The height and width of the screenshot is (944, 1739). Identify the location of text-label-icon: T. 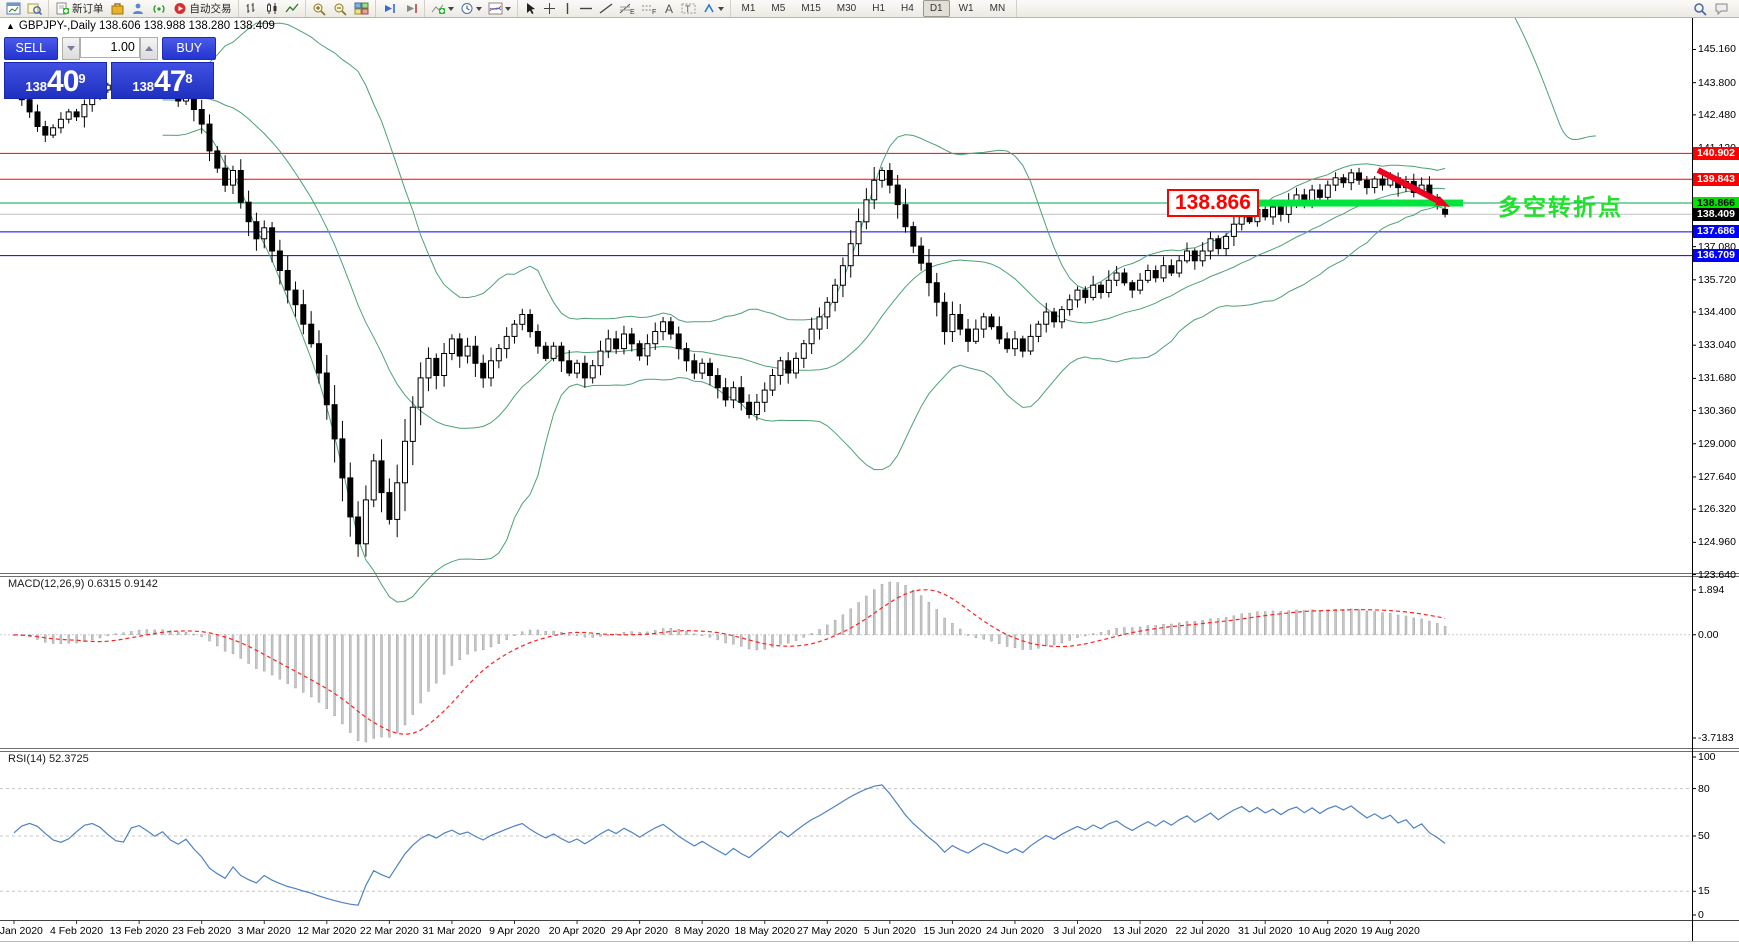
(688, 8).